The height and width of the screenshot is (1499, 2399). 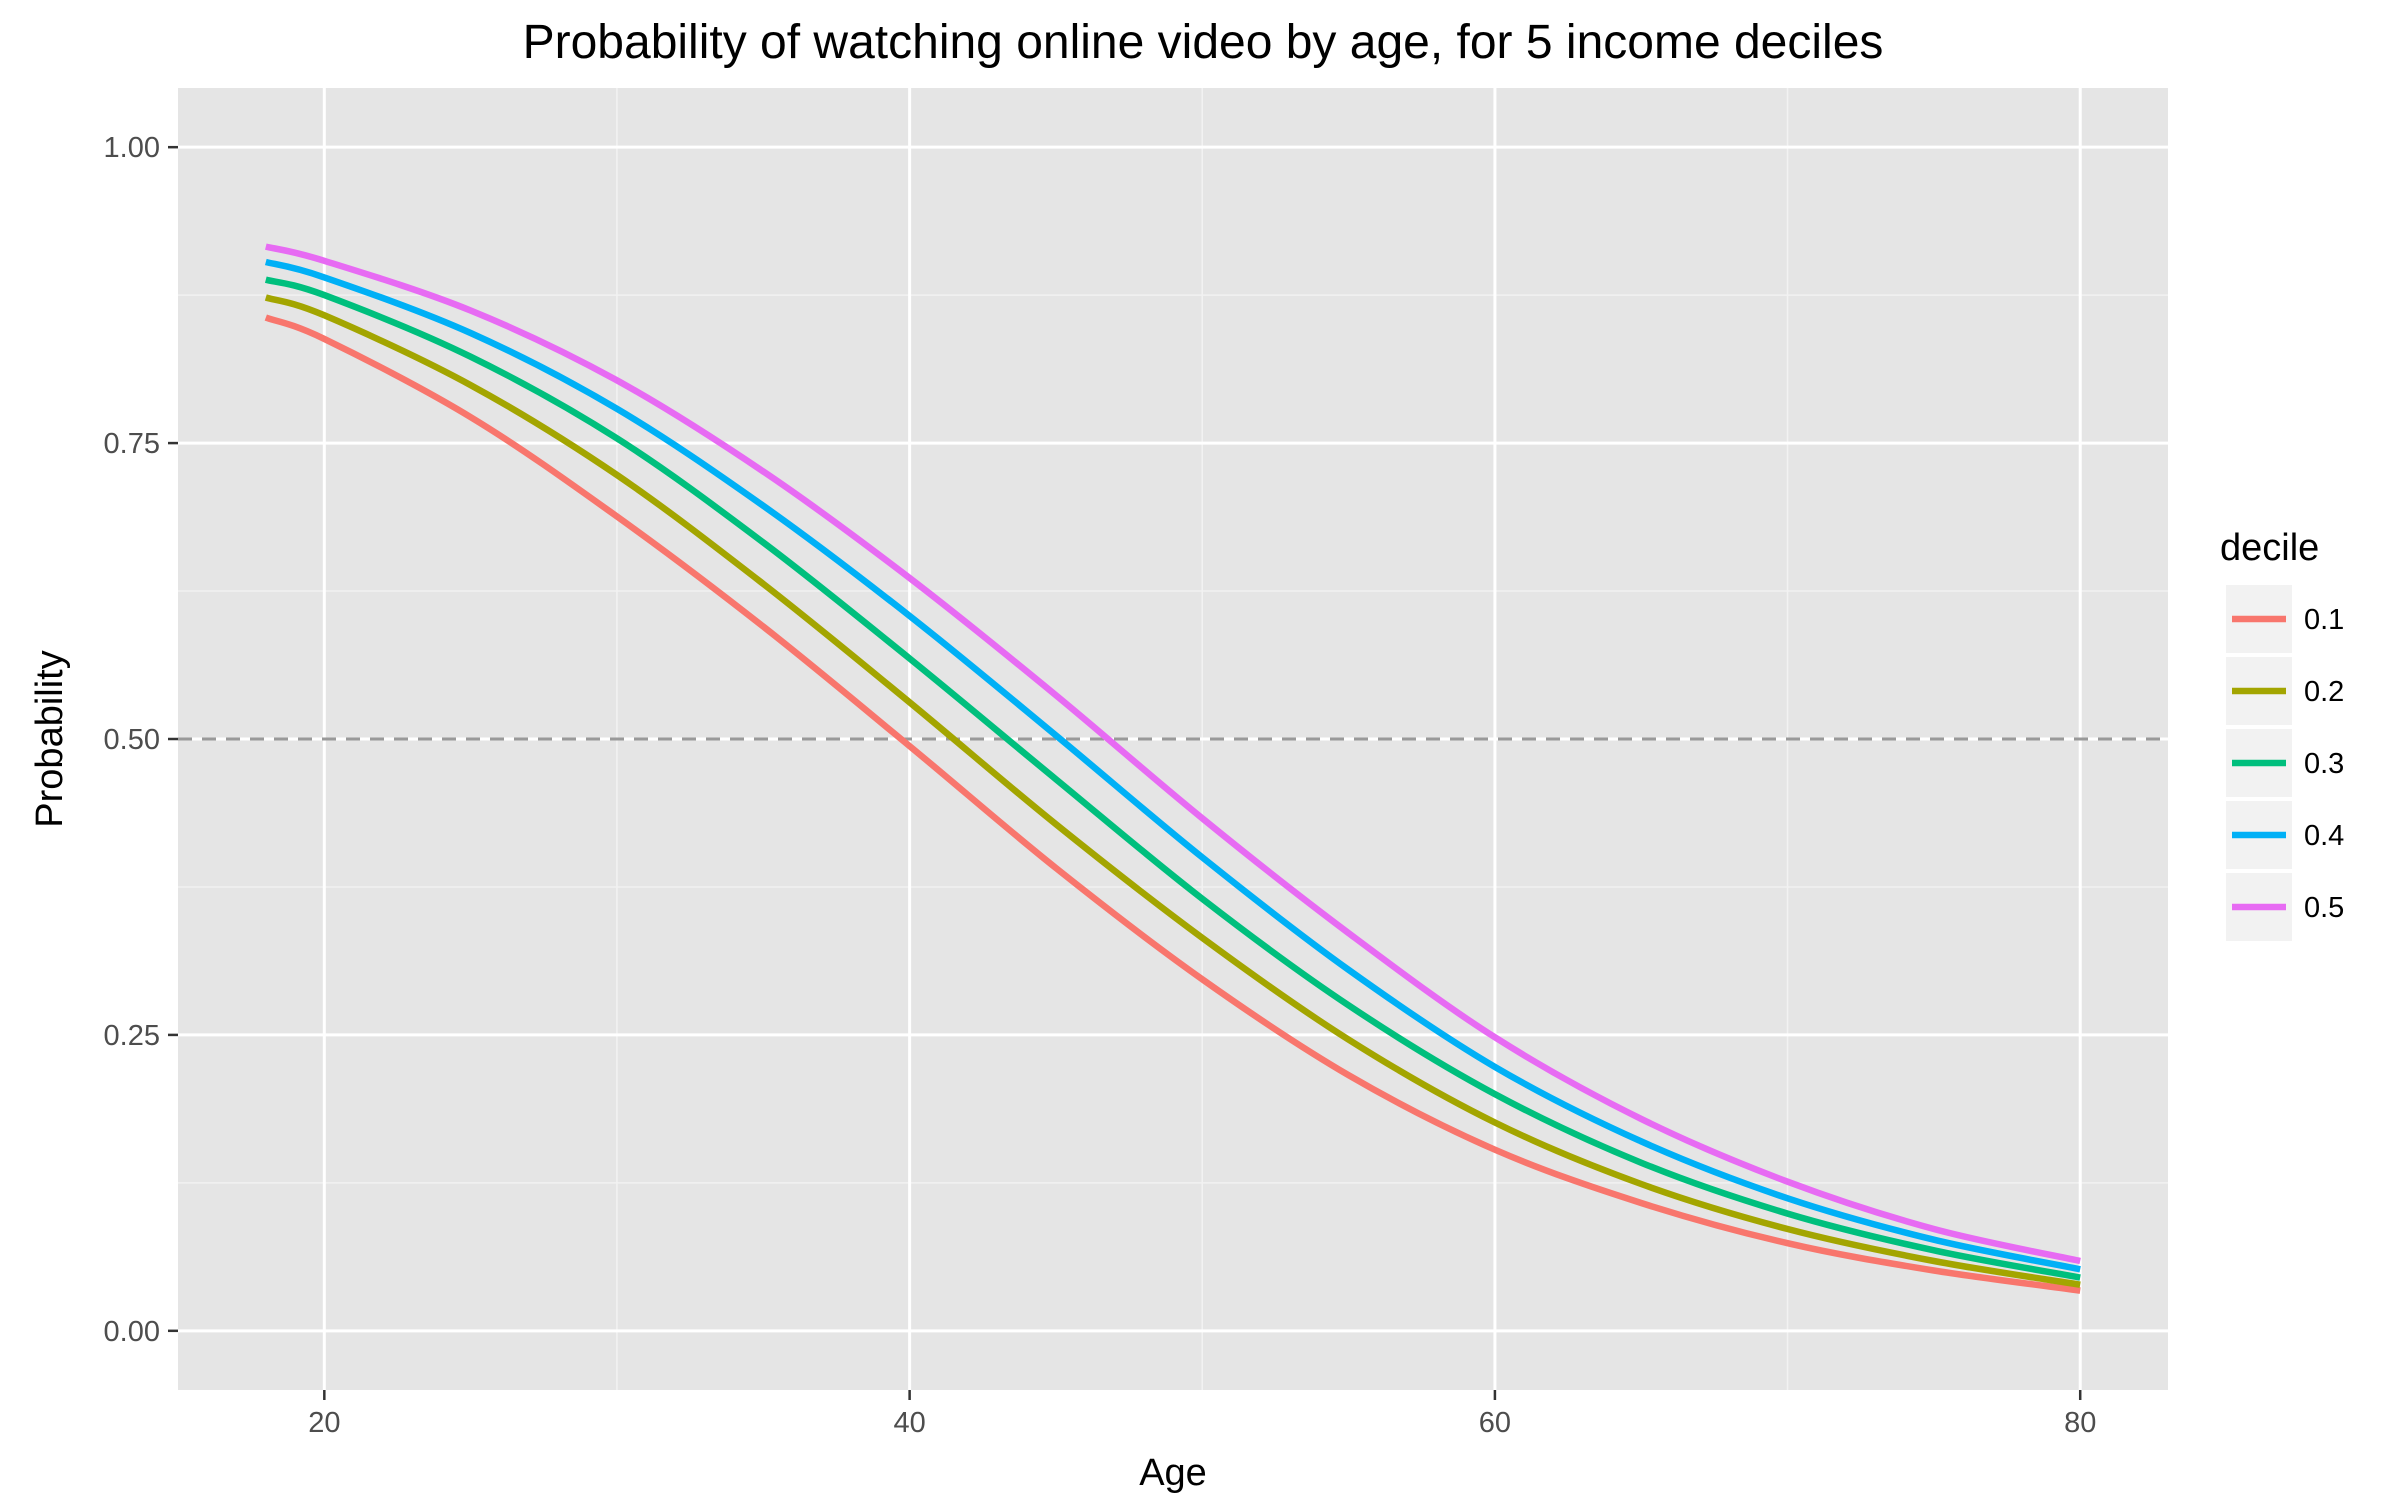 What do you see at coordinates (2282, 734) in the screenshot?
I see `legend: decile 0.1 0.2 0.3 0.4 0.5` at bounding box center [2282, 734].